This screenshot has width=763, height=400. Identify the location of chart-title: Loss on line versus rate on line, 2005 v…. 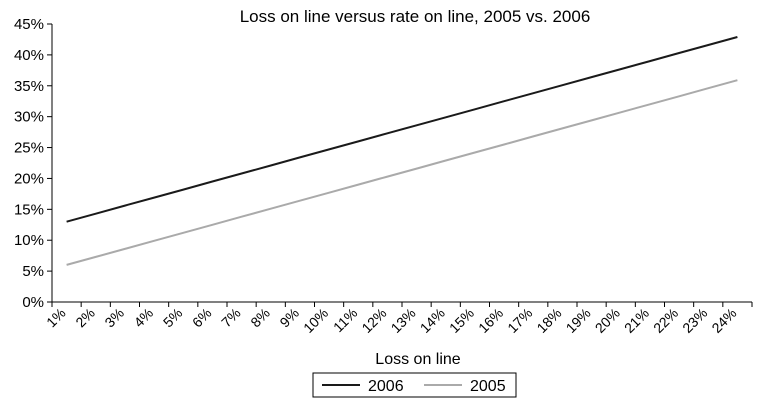
(415, 16).